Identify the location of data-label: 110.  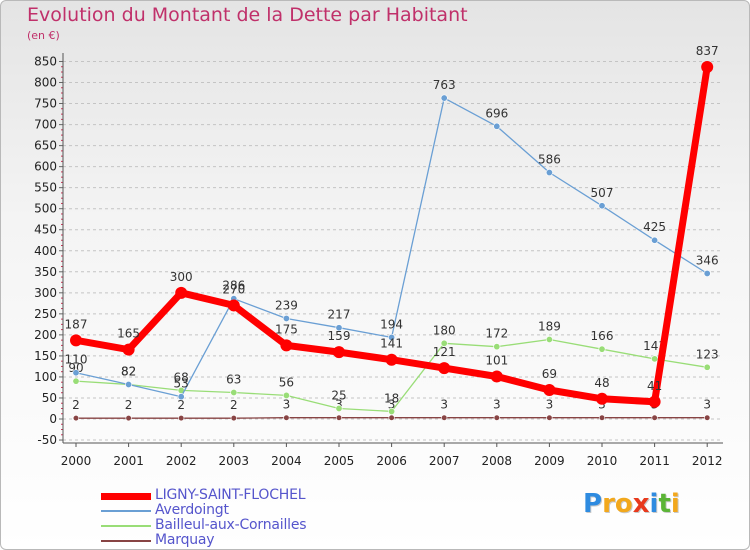
(76, 360).